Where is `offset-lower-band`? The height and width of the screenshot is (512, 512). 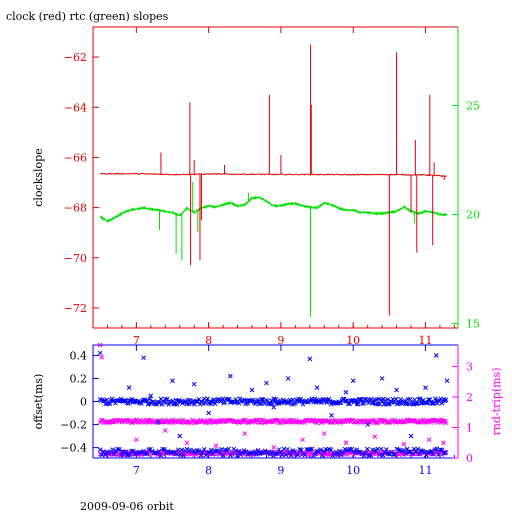 offset-lower-band is located at coordinates (272, 452).